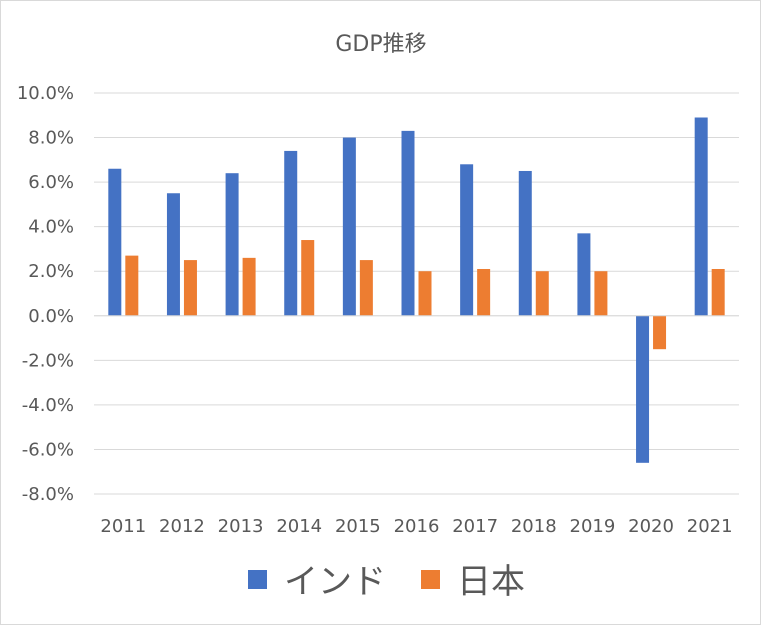 This screenshot has width=761, height=625. What do you see at coordinates (430, 579) in the screenshot?
I see `legend-swatch-japan` at bounding box center [430, 579].